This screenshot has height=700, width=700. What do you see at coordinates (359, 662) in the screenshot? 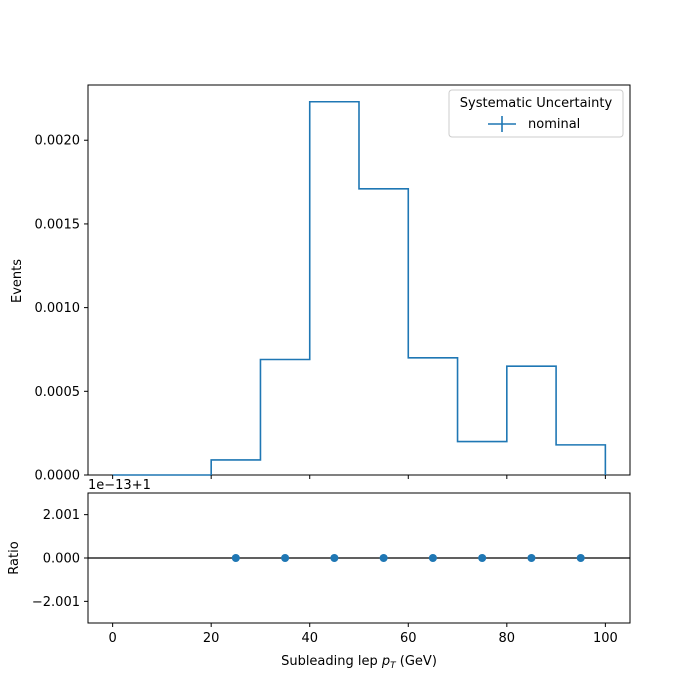
I see `x-axis-label: Subleading lep pT (GeV)` at bounding box center [359, 662].